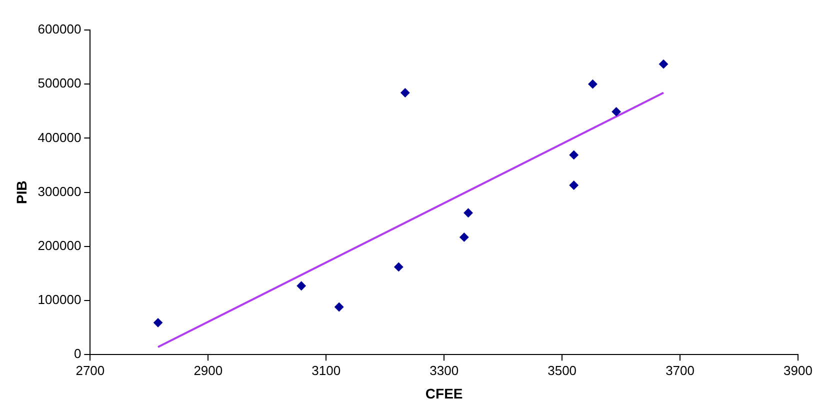 This screenshot has height=417, width=818. I want to click on y-tick-label: 400000, so click(60, 137).